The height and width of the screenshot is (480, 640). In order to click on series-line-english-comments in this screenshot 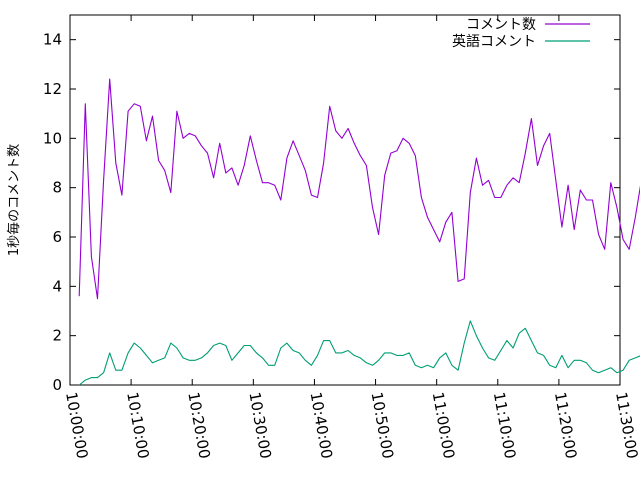, I will do `click(359, 353)`.